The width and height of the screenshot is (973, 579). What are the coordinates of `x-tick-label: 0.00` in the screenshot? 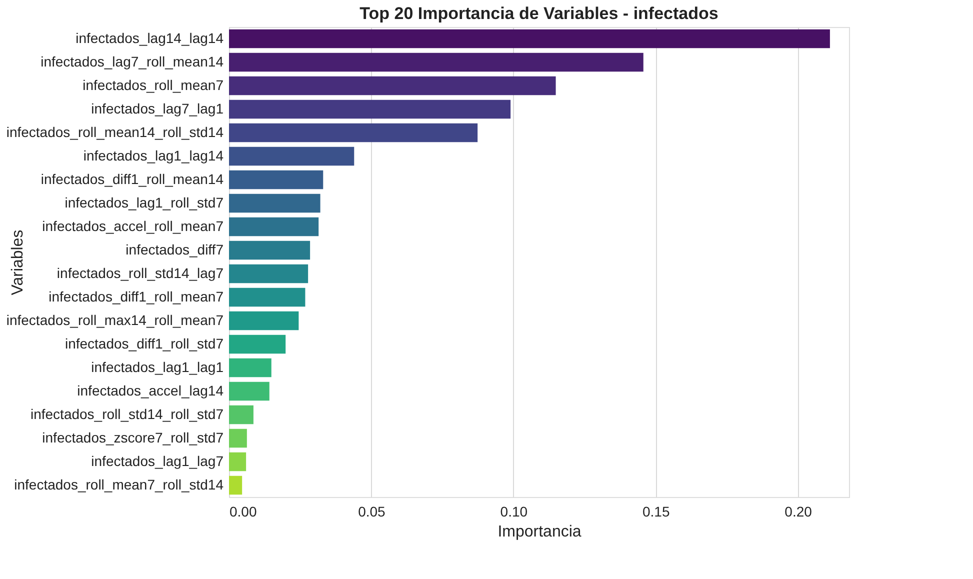 It's located at (243, 512).